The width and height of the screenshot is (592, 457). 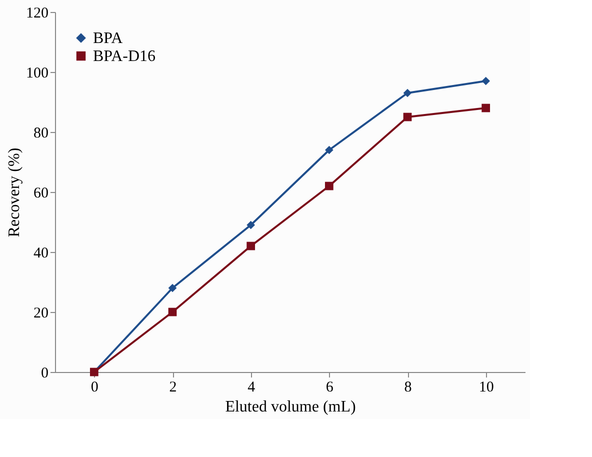 I want to click on x-tick-label: 6, so click(x=330, y=388).